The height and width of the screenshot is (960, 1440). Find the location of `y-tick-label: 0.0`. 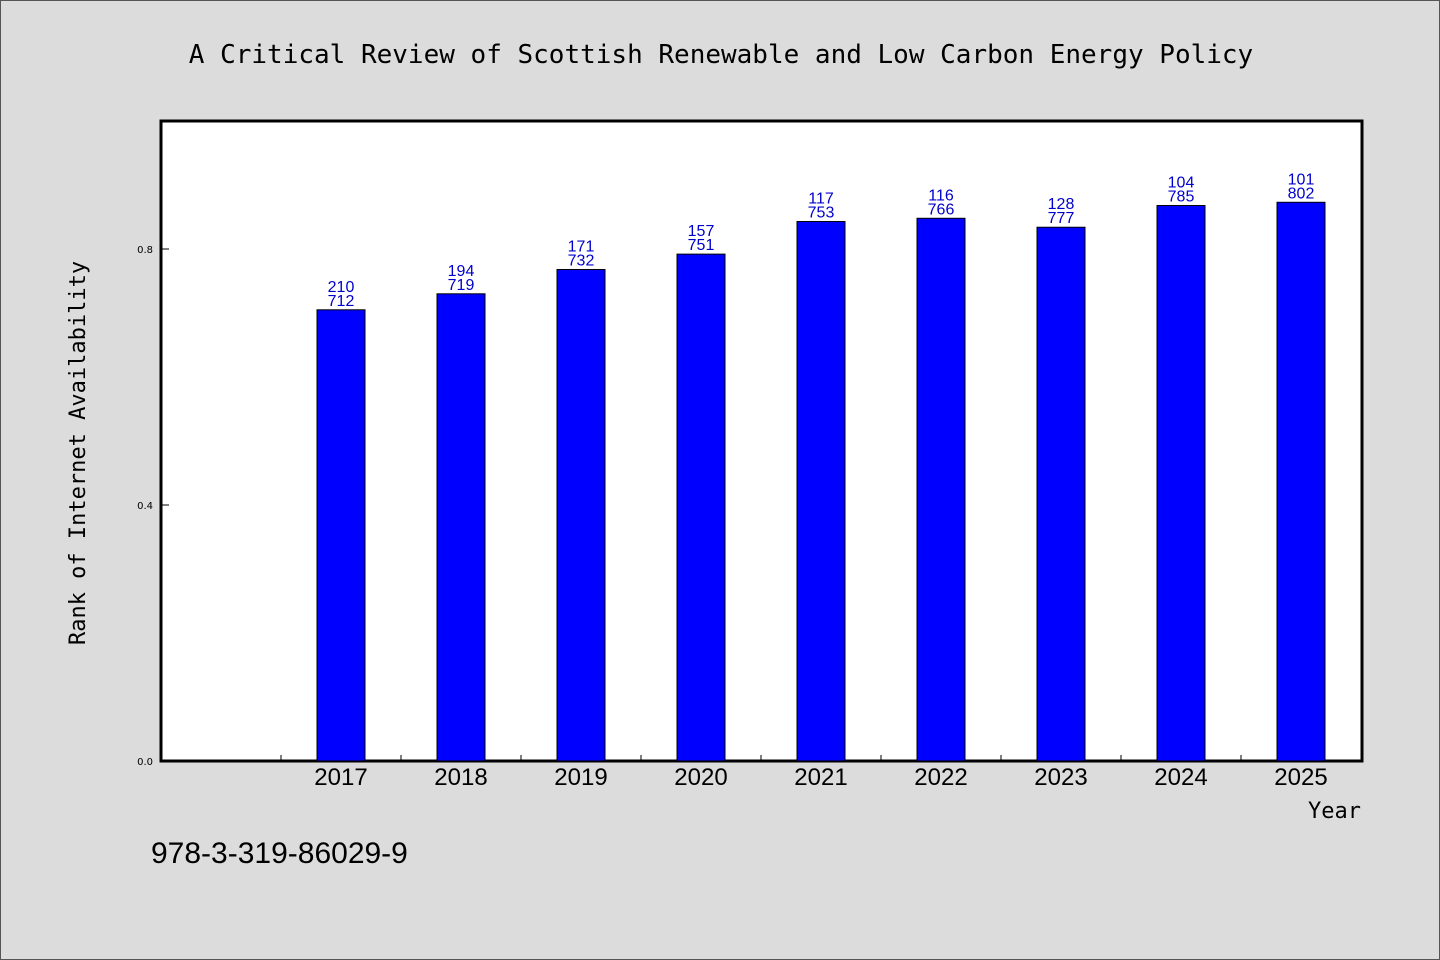

y-tick-label: 0.0 is located at coordinates (145, 762).